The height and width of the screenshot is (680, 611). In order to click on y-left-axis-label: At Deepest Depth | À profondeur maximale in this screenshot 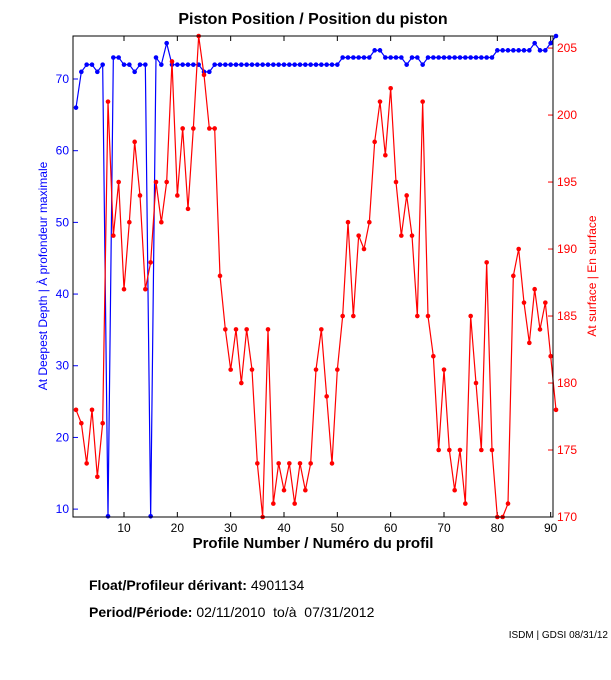, I will do `click(42, 275)`.